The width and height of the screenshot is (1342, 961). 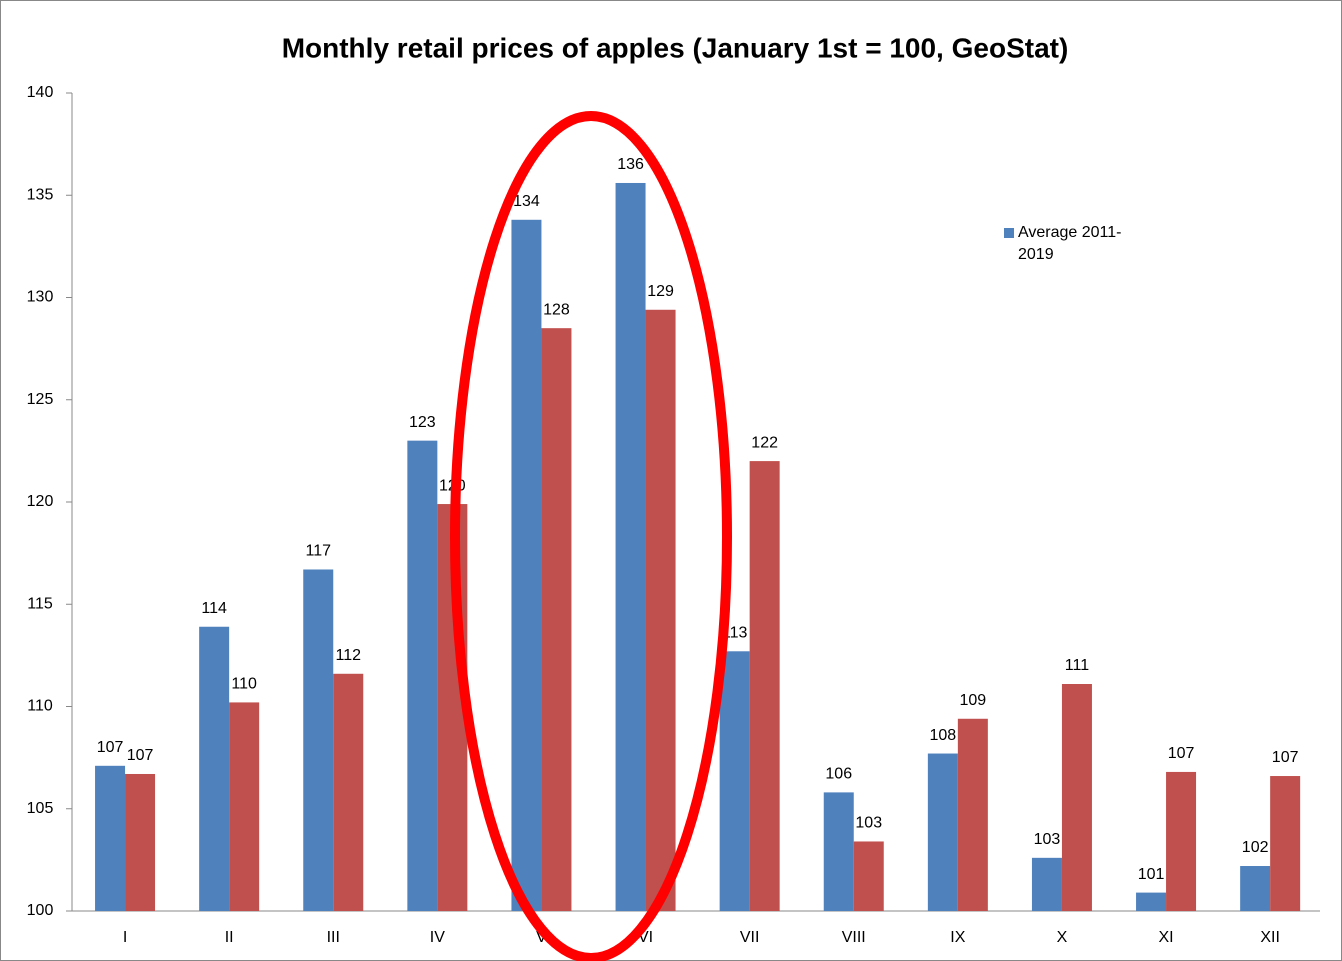 What do you see at coordinates (348, 655) in the screenshot?
I see `data-label: 112` at bounding box center [348, 655].